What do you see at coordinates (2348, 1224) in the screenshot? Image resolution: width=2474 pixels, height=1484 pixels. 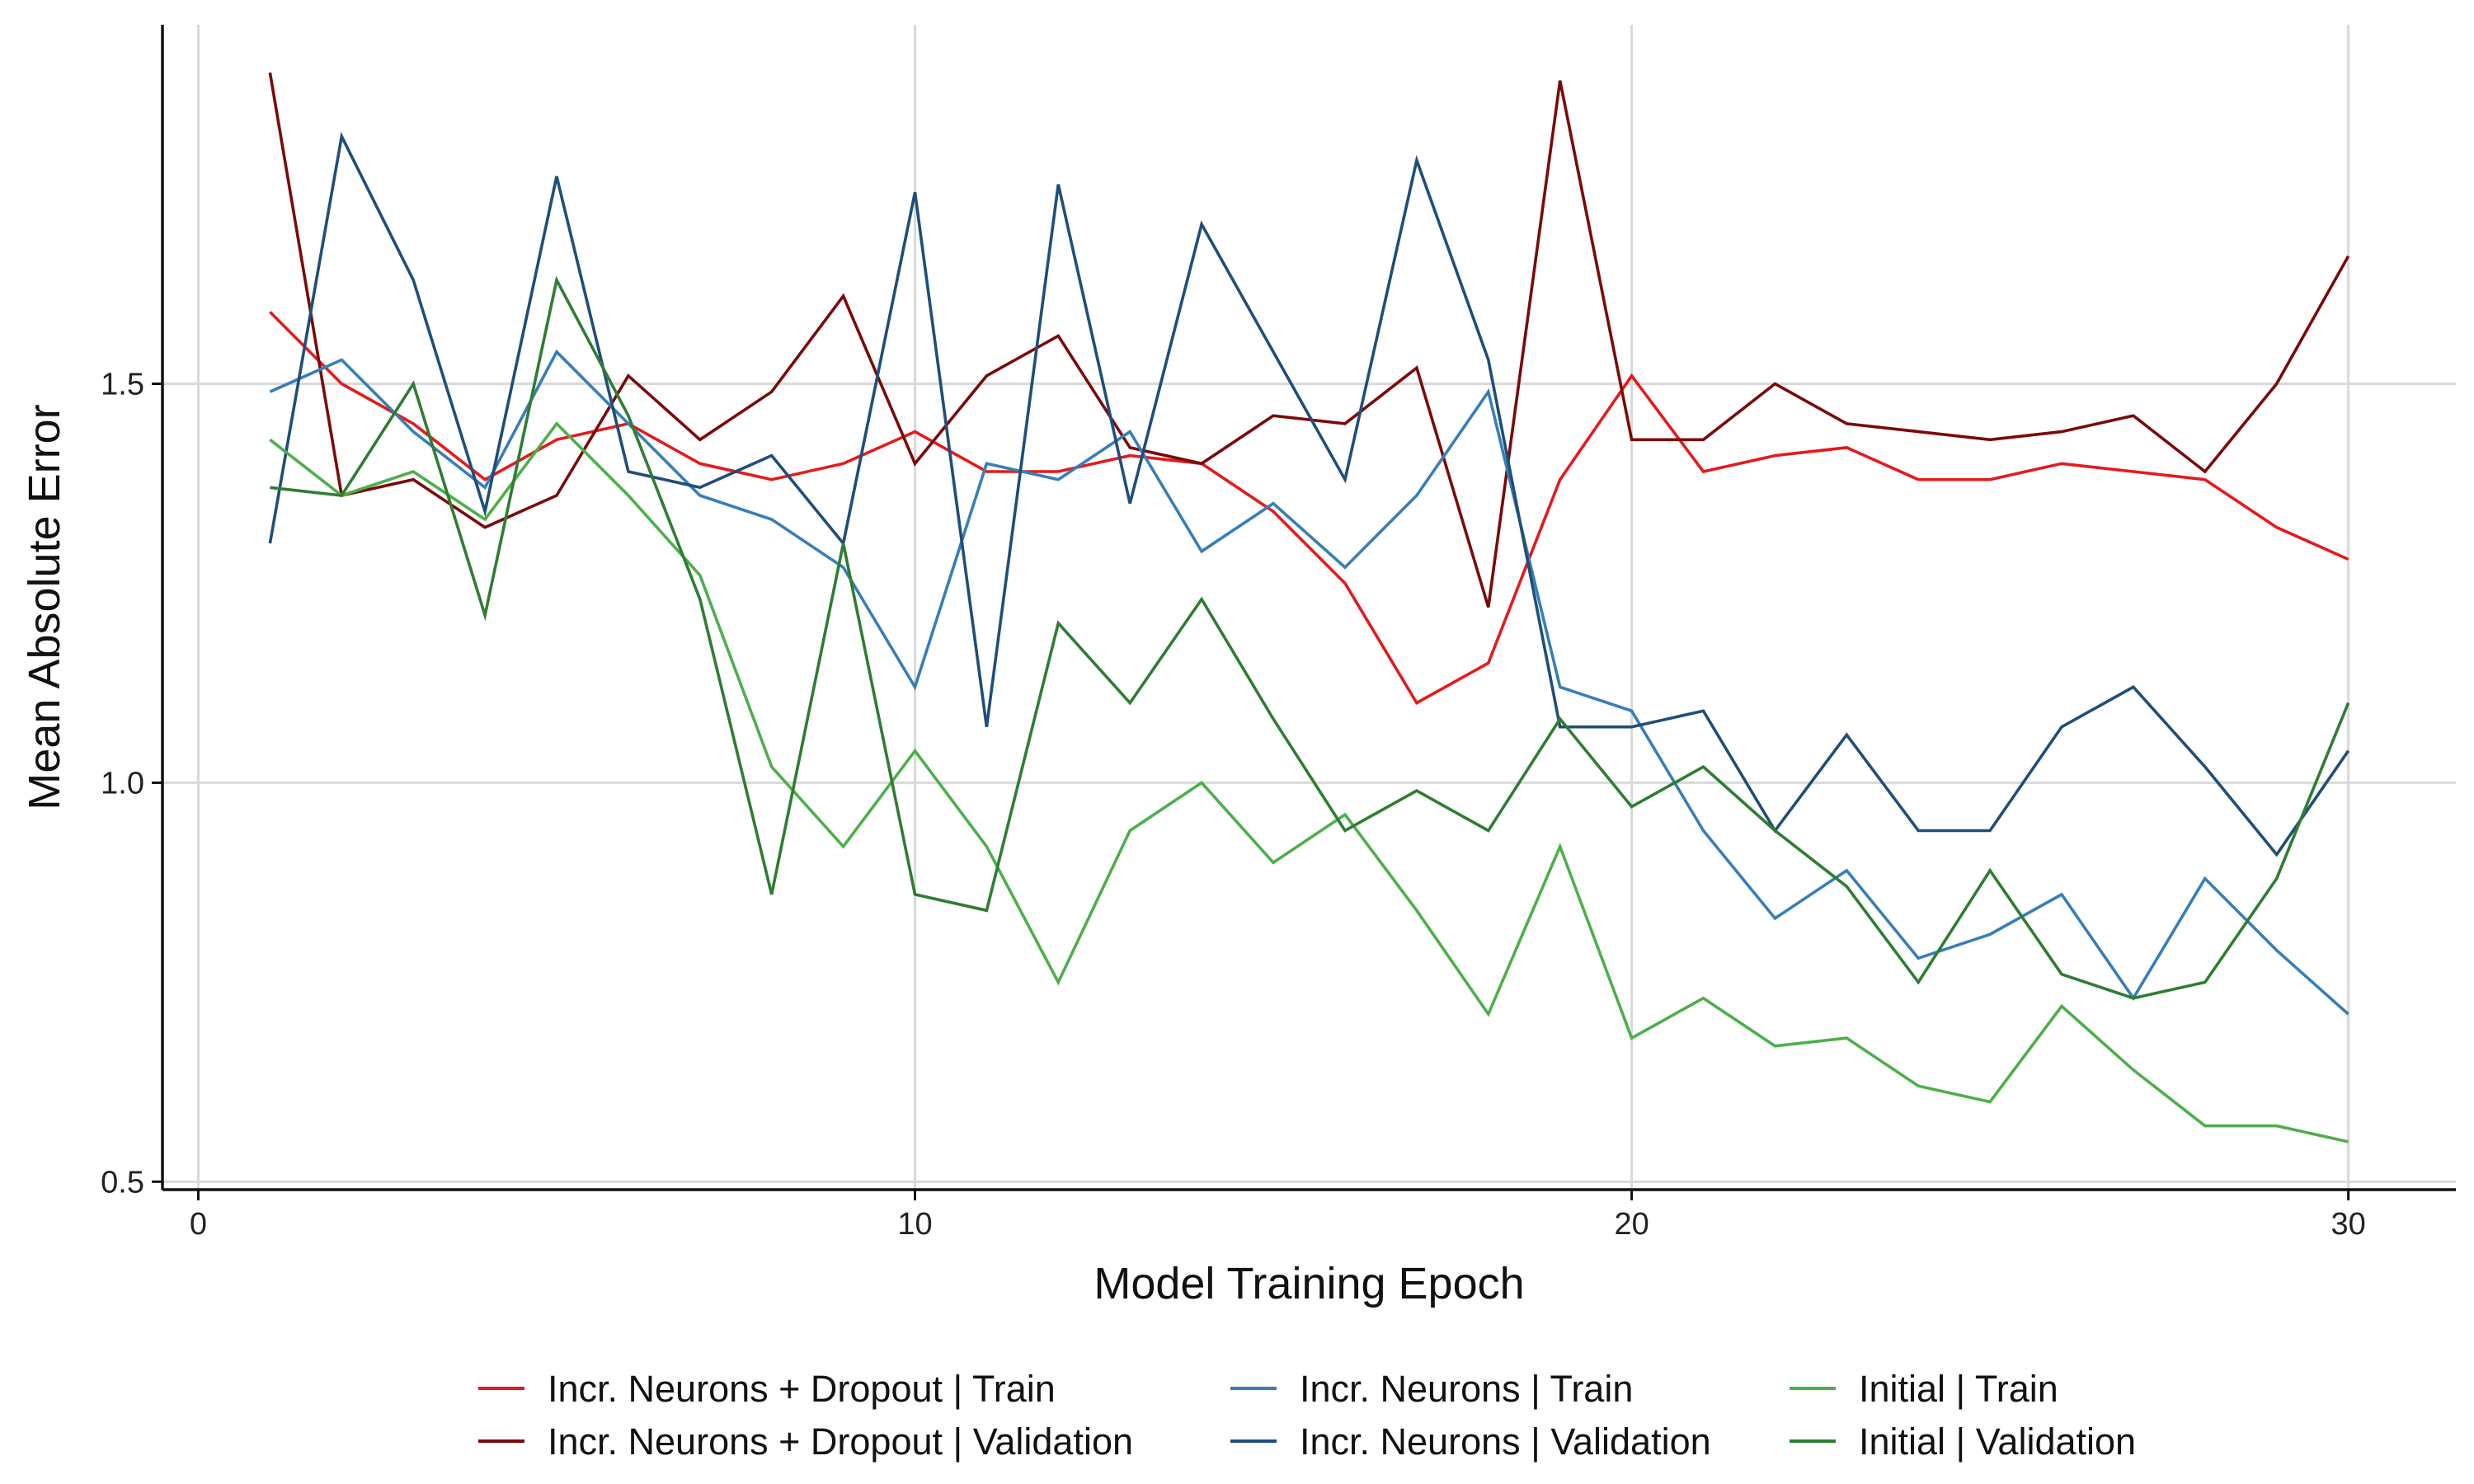 I see `x-tick-label: 30` at bounding box center [2348, 1224].